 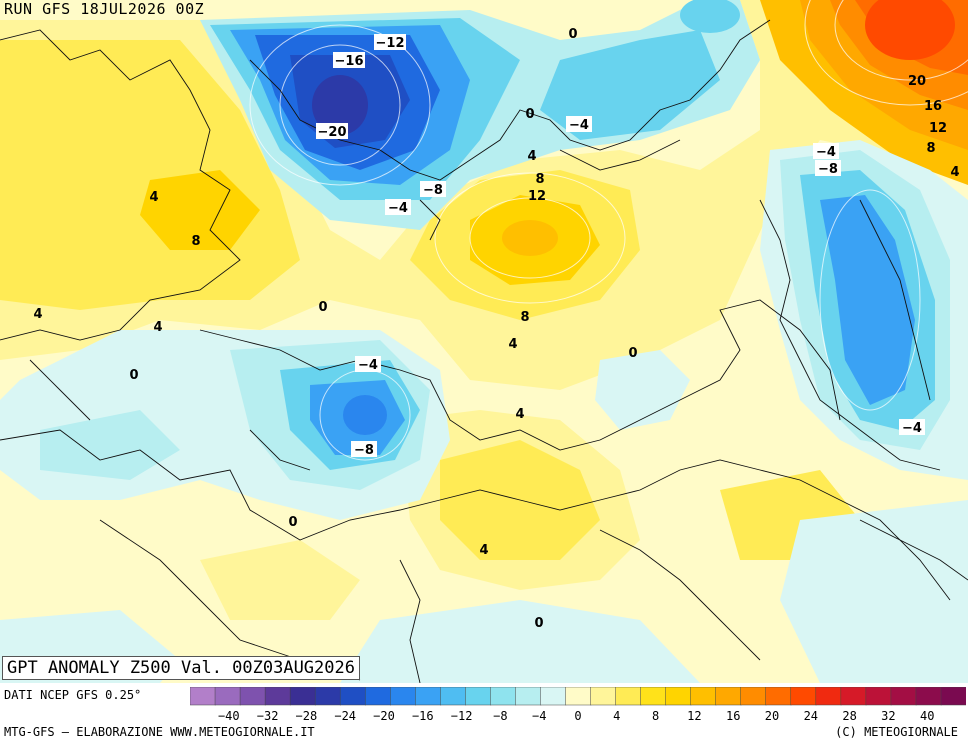 I want to click on legend-tick-label: 20, so click(x=772, y=716).